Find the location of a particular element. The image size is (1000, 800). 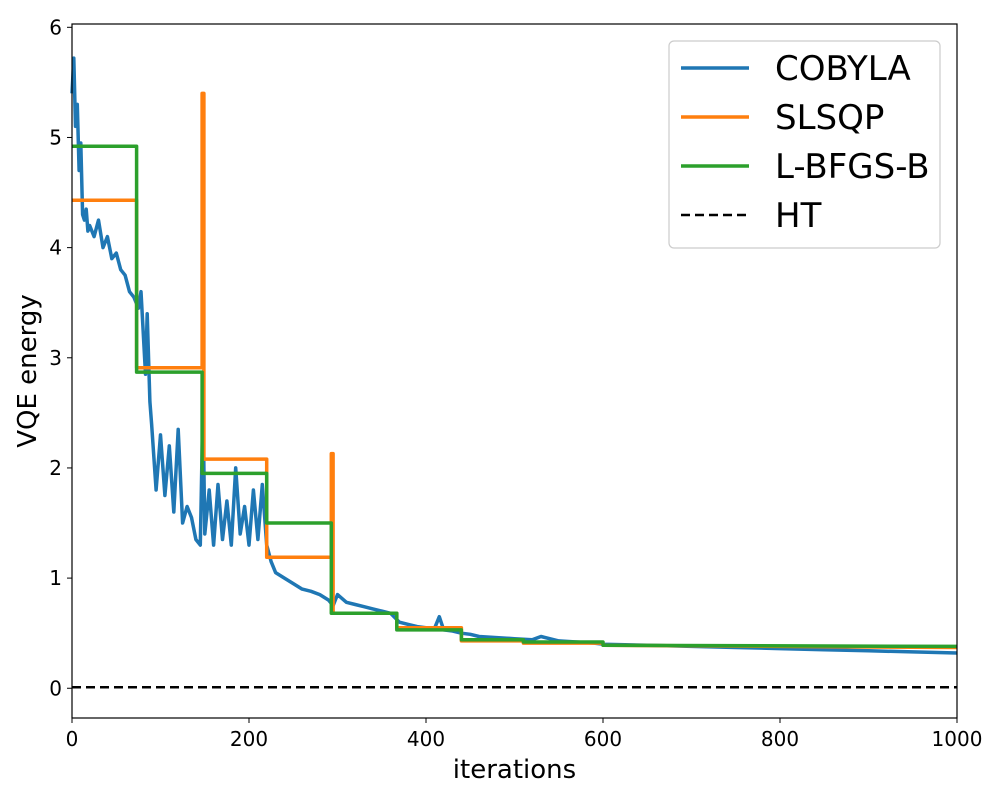

legend-label: SLSQP is located at coordinates (829, 118).